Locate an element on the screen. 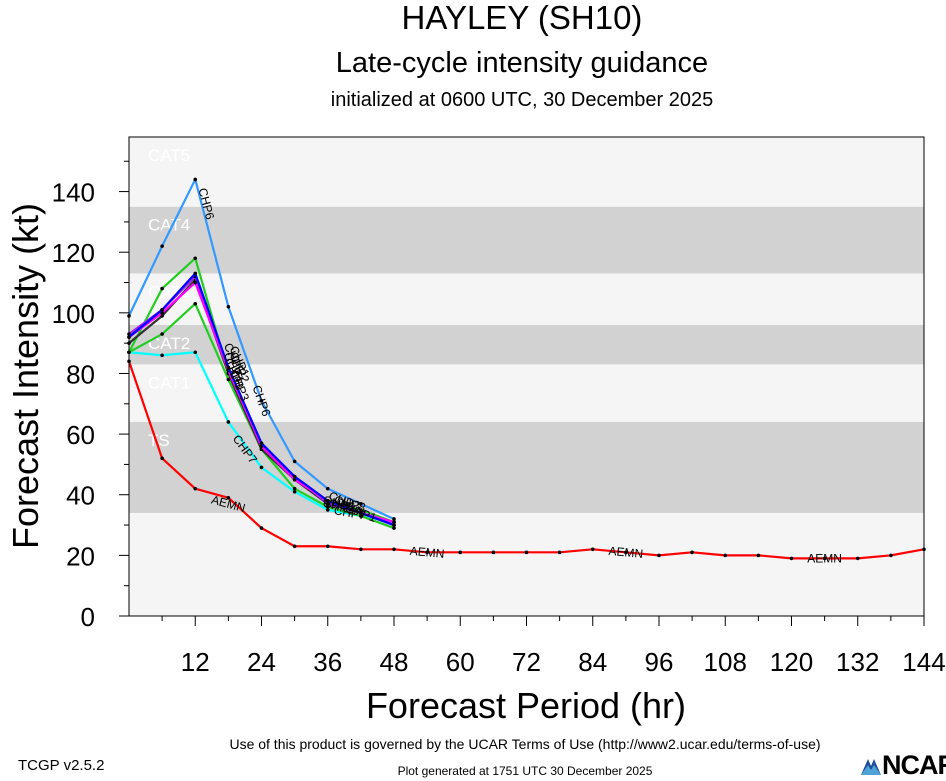 The width and height of the screenshot is (946, 781). x-tick-label: 120 is located at coordinates (791, 662).